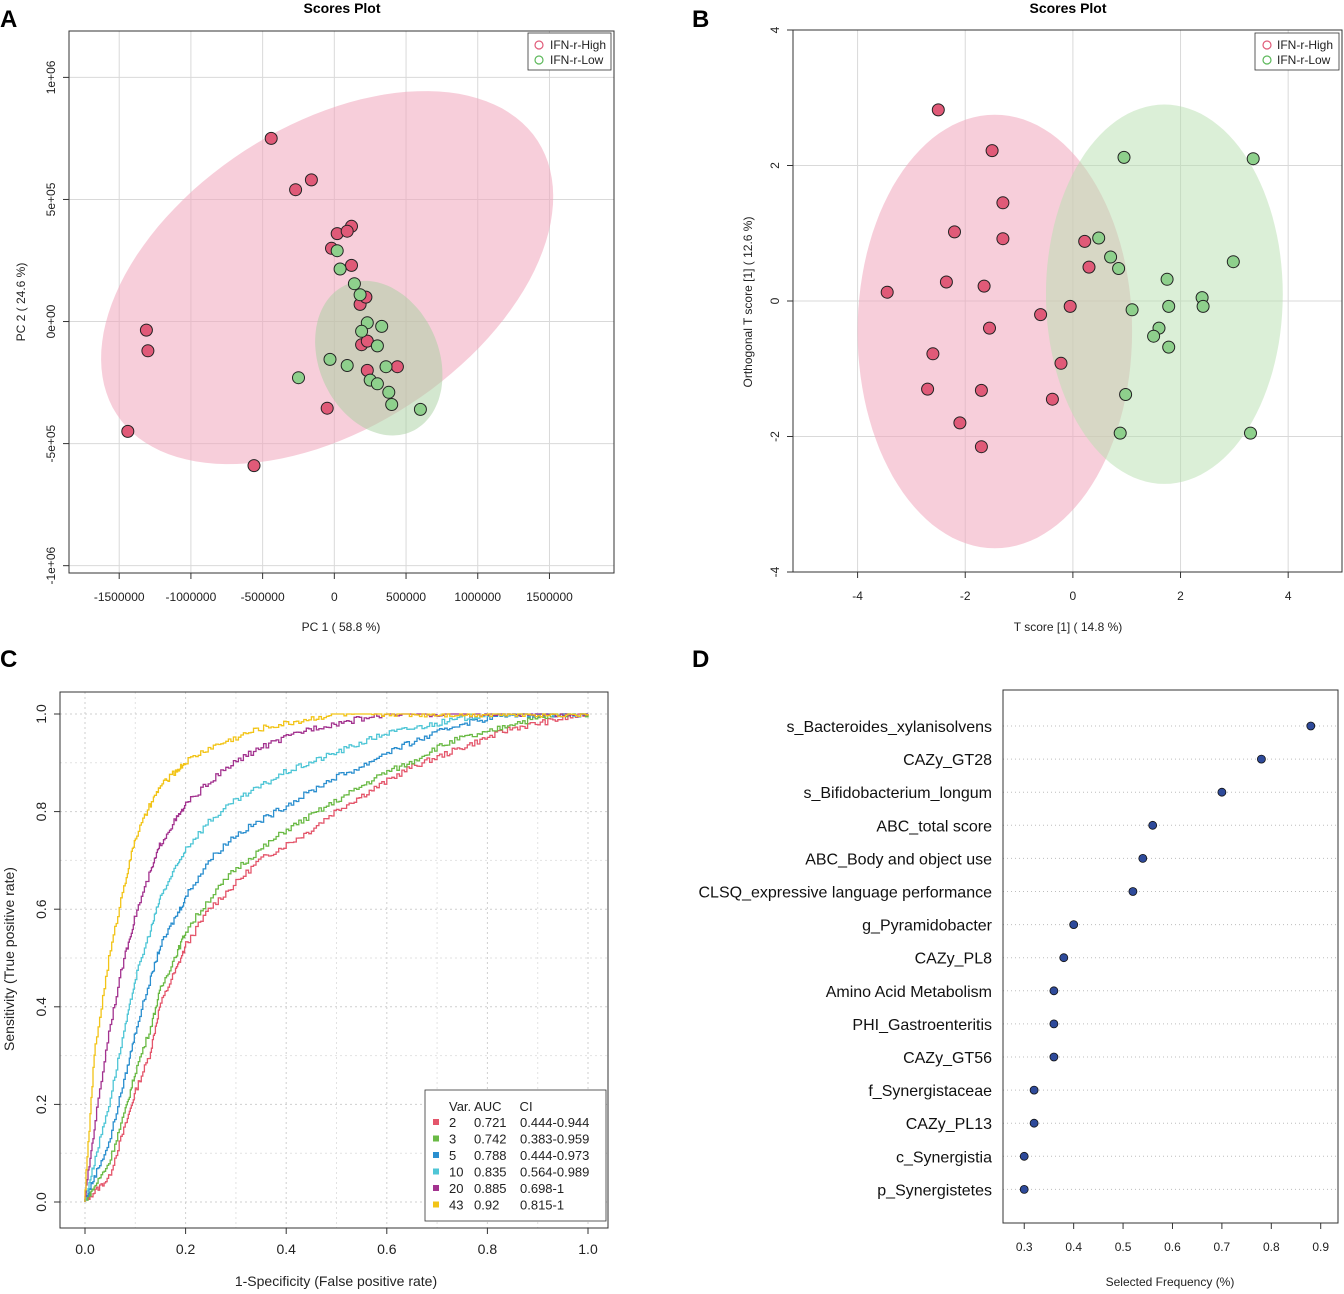  I want to click on a-x-tick-label-0: -1500000, so click(119, 597).